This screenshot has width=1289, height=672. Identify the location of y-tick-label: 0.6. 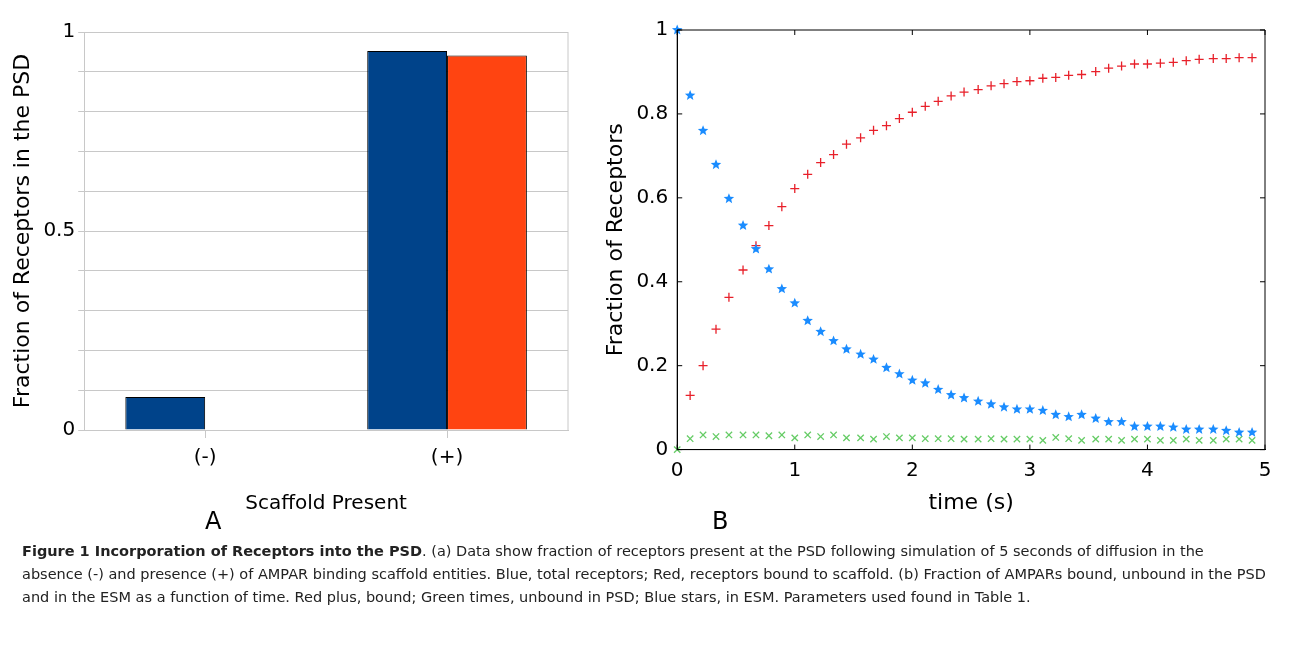
(652, 196).